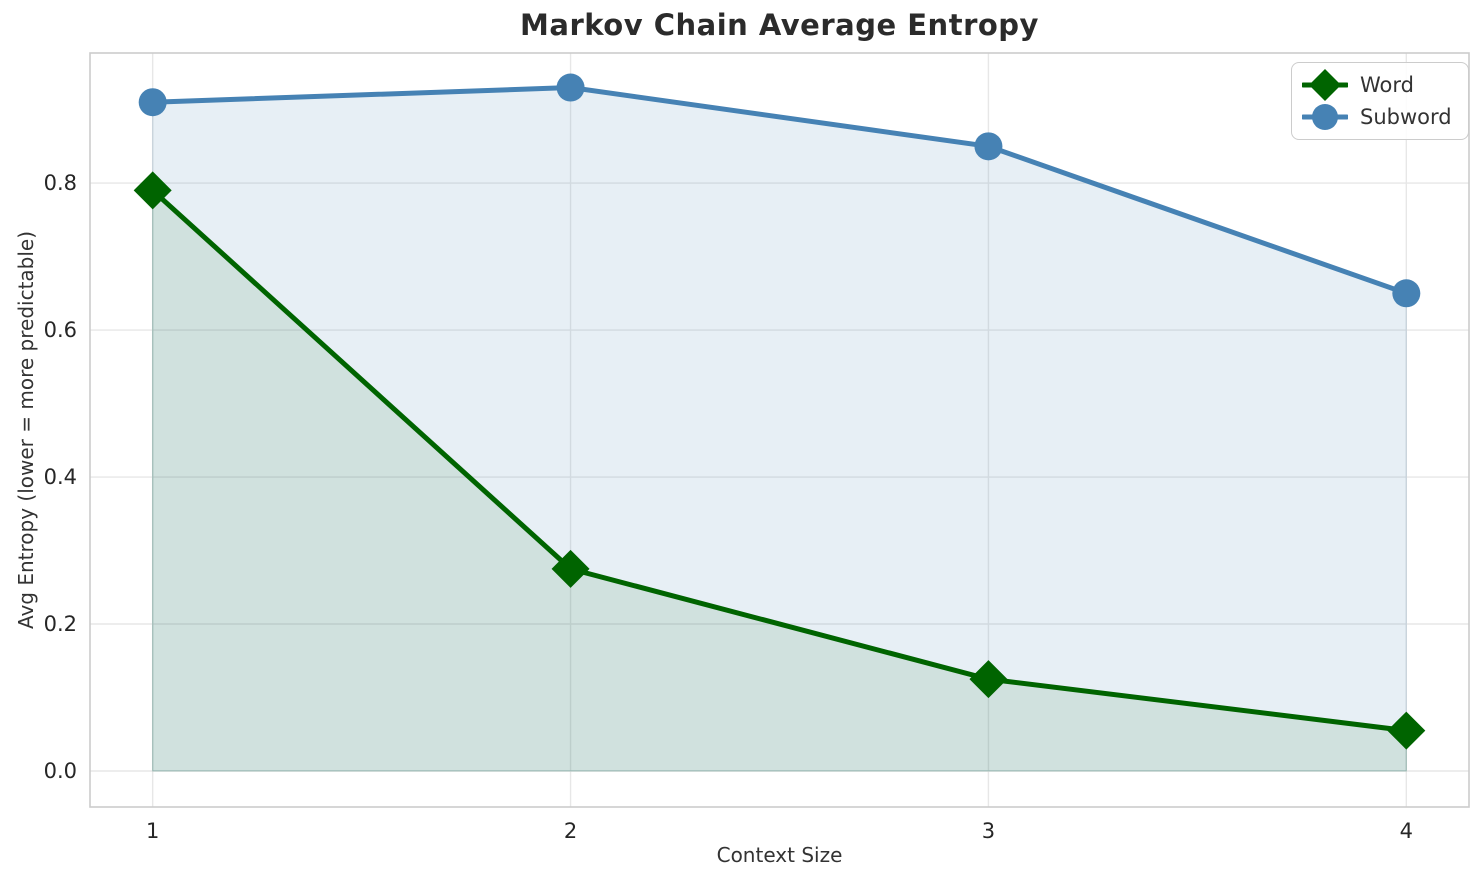 The image size is (1484, 885). Describe the element at coordinates (152, 831) in the screenshot. I see `x-tick-label: 1` at that location.